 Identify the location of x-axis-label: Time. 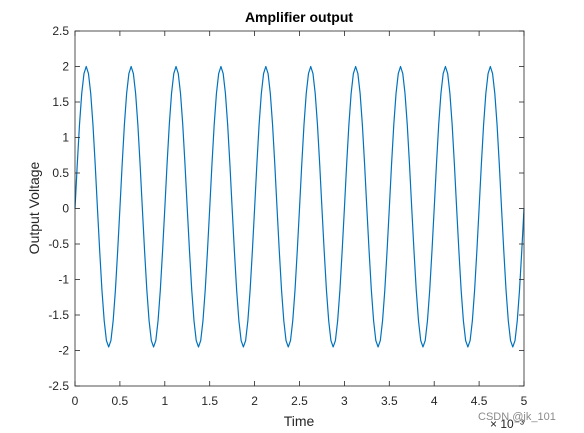
(299, 421).